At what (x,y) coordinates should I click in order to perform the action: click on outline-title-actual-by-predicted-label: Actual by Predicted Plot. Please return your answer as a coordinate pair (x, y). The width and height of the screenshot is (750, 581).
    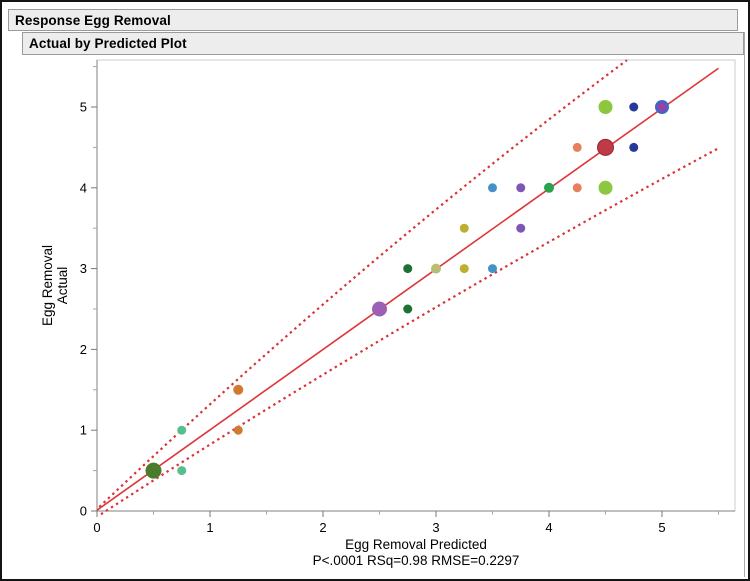
    Looking at the image, I should click on (108, 43).